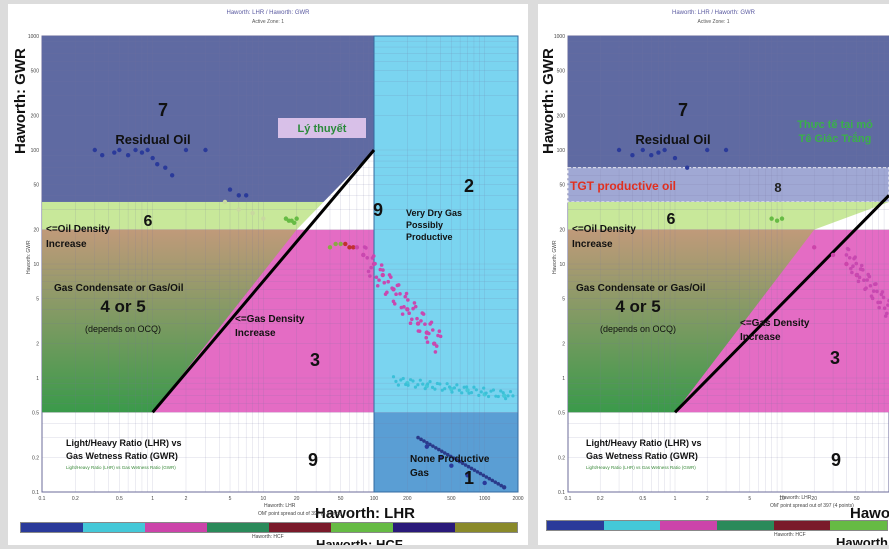 The image size is (889, 549). Describe the element at coordinates (561, 151) in the screenshot. I see `y-tick-label: 100` at that location.